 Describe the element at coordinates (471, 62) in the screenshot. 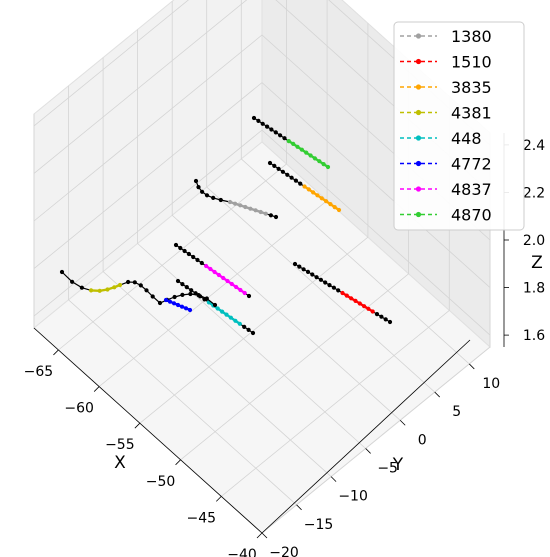

I see `legend-label: 1510` at that location.